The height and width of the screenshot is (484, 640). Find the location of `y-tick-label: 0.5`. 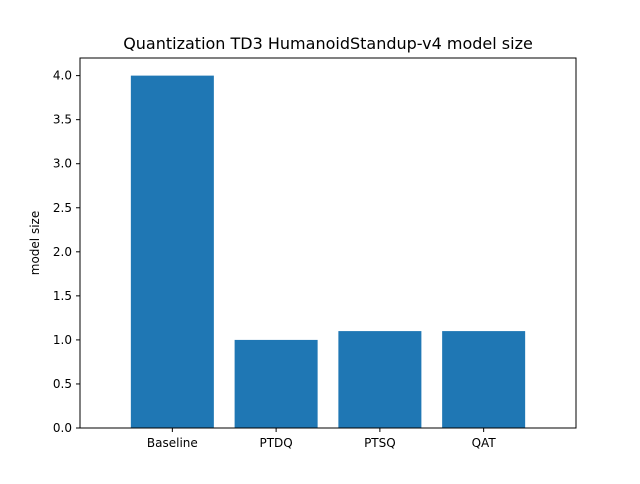

y-tick-label: 0.5 is located at coordinates (62, 384).